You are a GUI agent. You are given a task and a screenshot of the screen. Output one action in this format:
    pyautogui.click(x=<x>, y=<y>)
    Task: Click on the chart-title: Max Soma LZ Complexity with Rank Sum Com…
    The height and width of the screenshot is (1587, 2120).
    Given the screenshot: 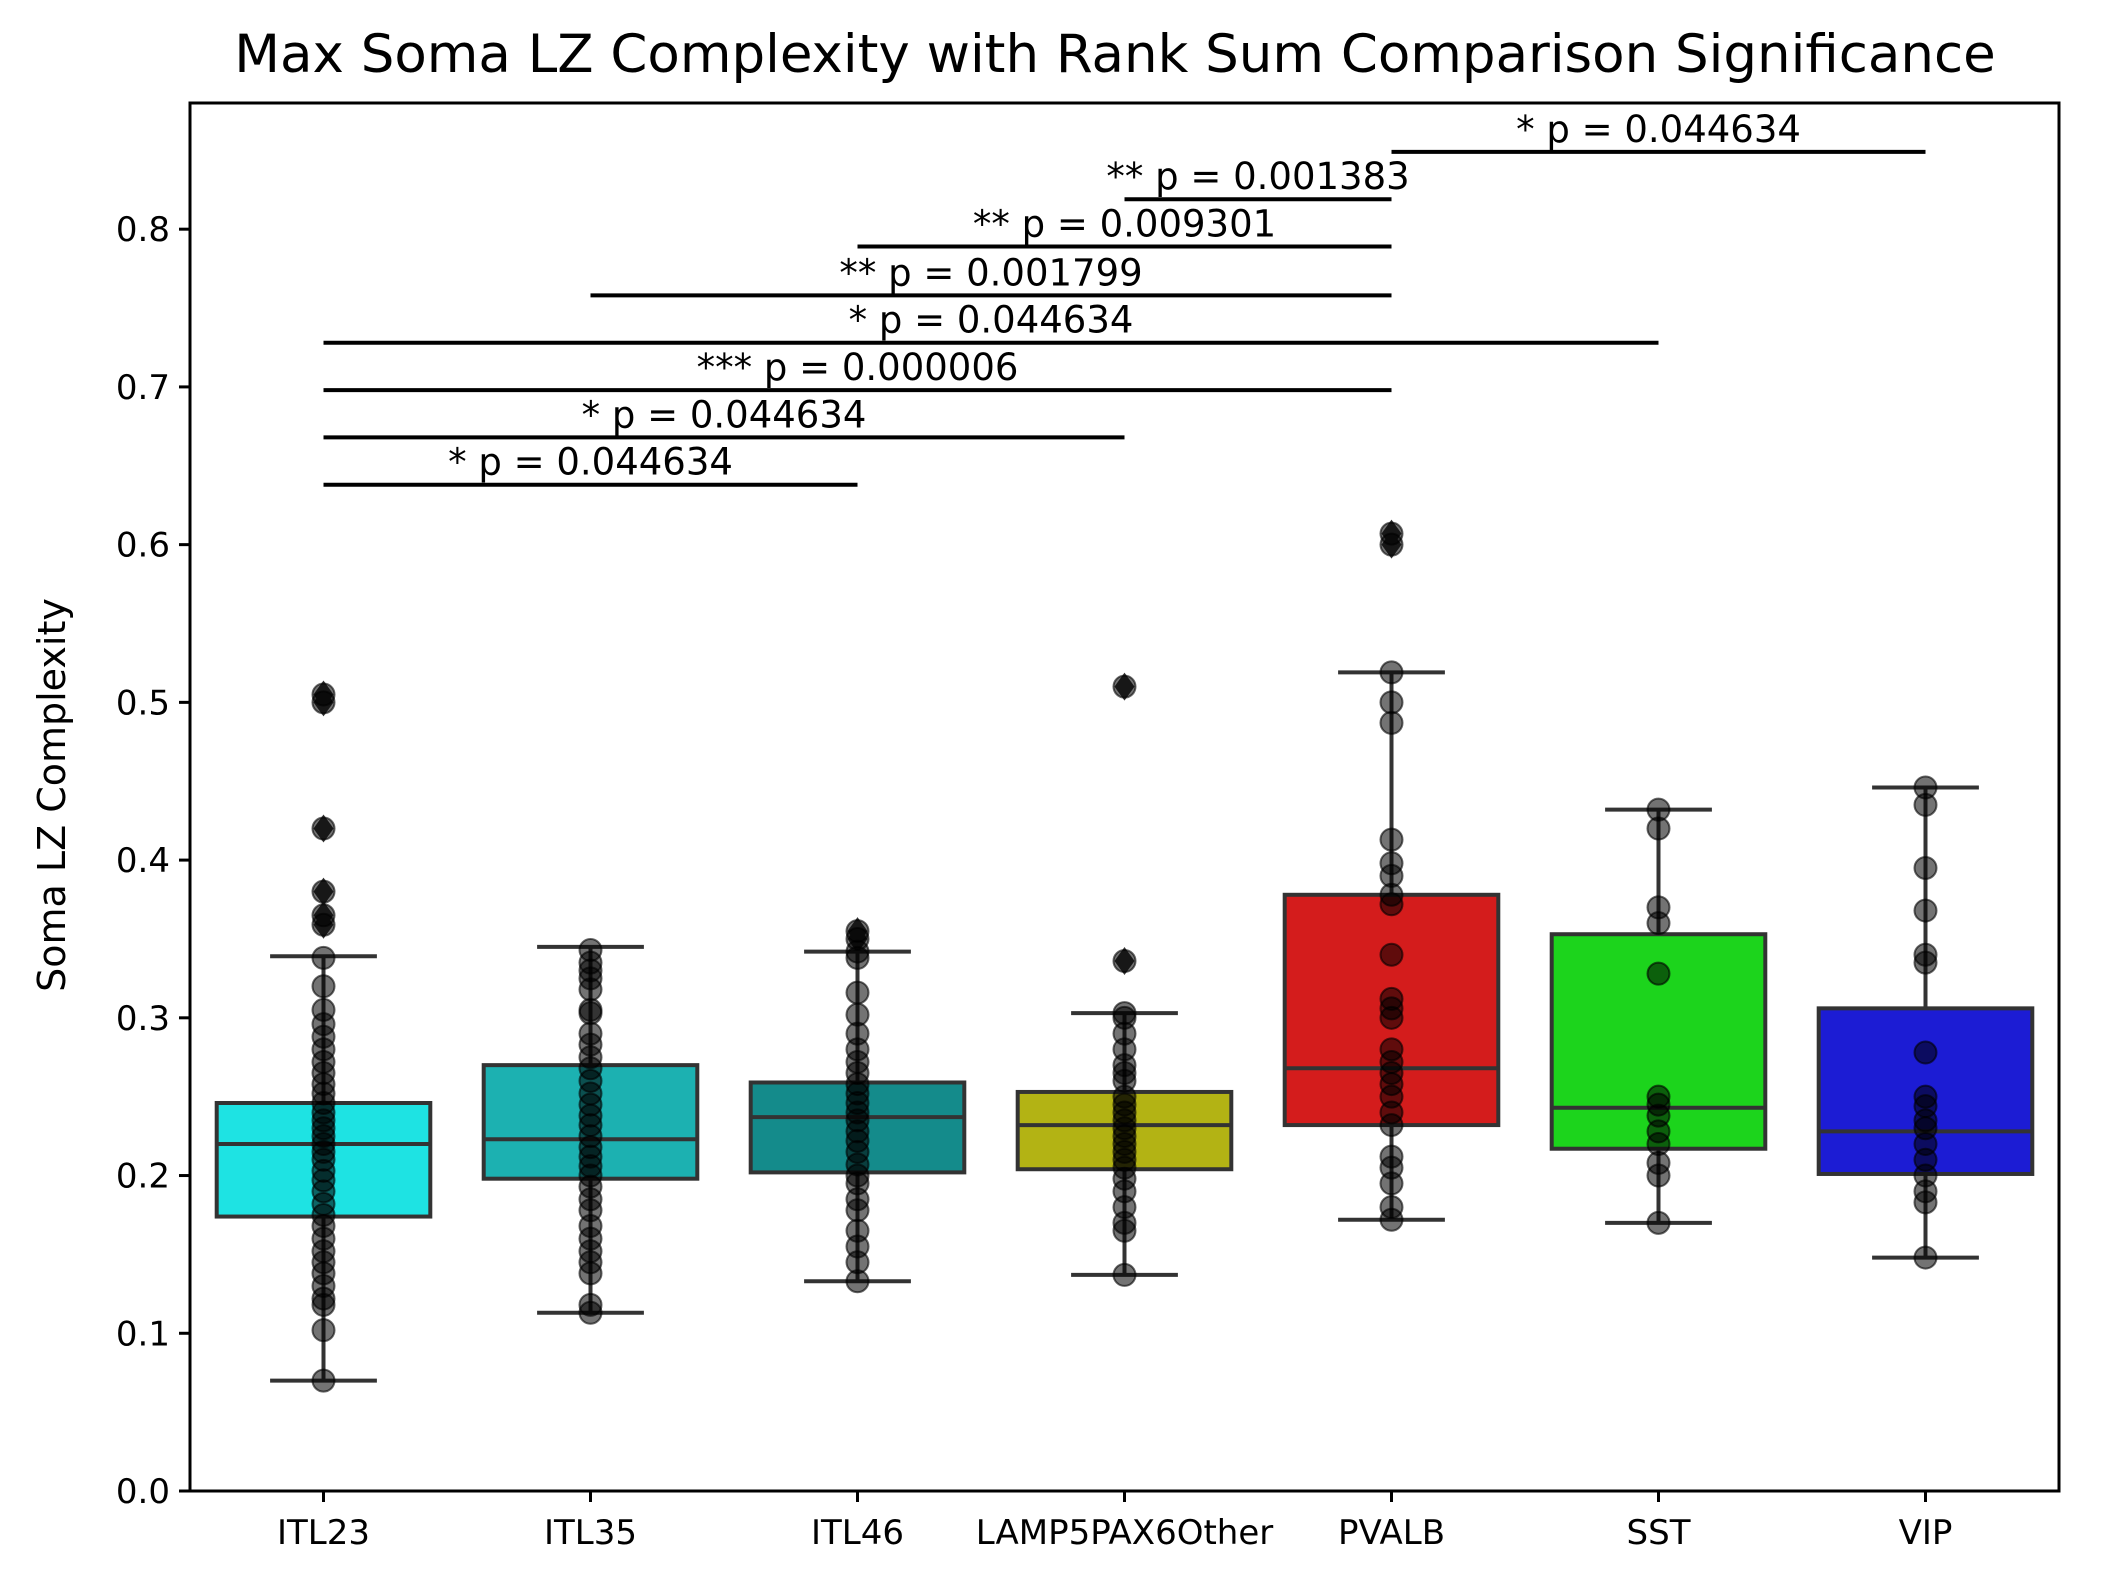 What is the action you would take?
    pyautogui.click(x=1114, y=54)
    